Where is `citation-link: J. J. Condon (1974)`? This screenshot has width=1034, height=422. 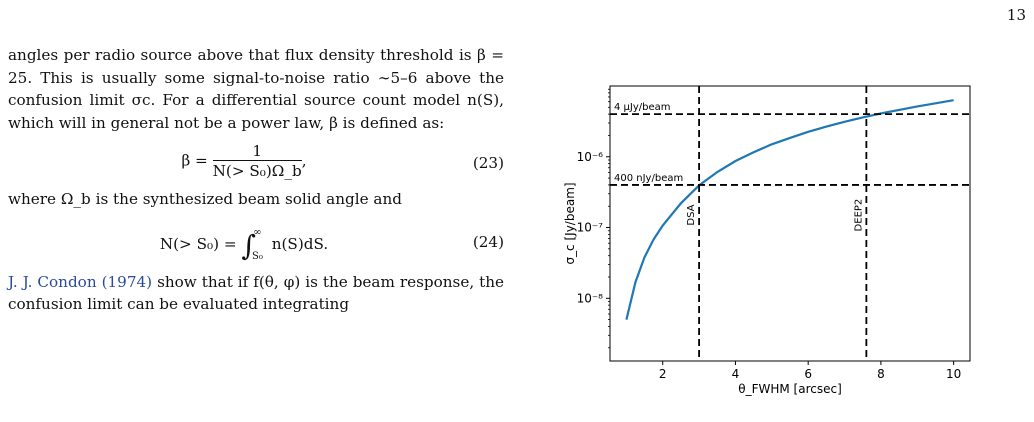
citation-link: J. J. Condon (1974) is located at coordinates (80, 281).